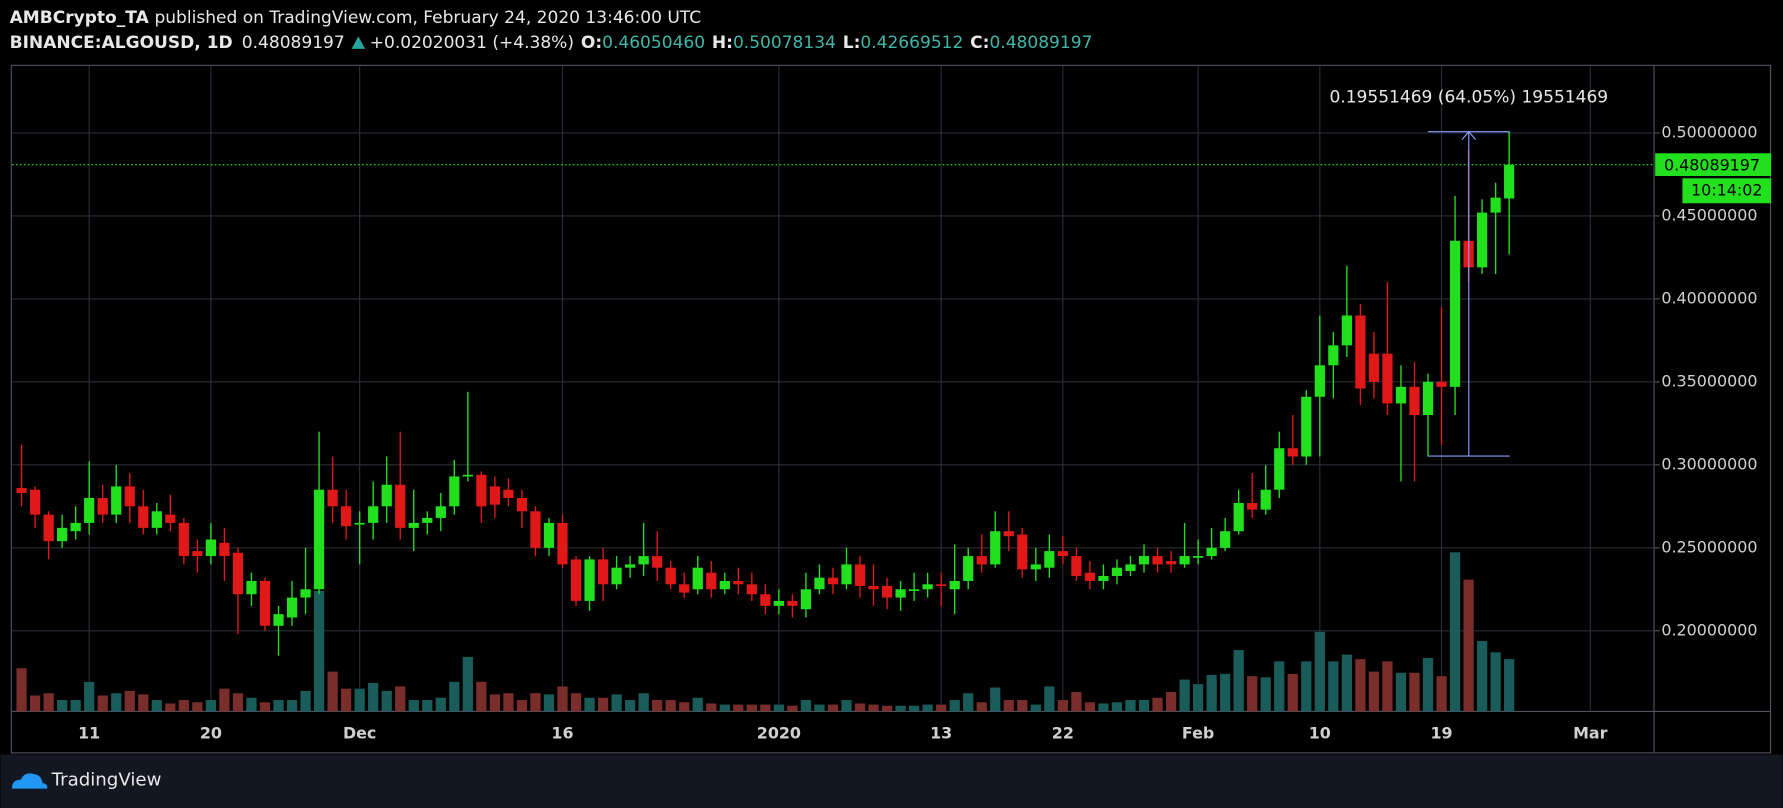  I want to click on y-tick-label: 0.45000000, so click(1709, 214).